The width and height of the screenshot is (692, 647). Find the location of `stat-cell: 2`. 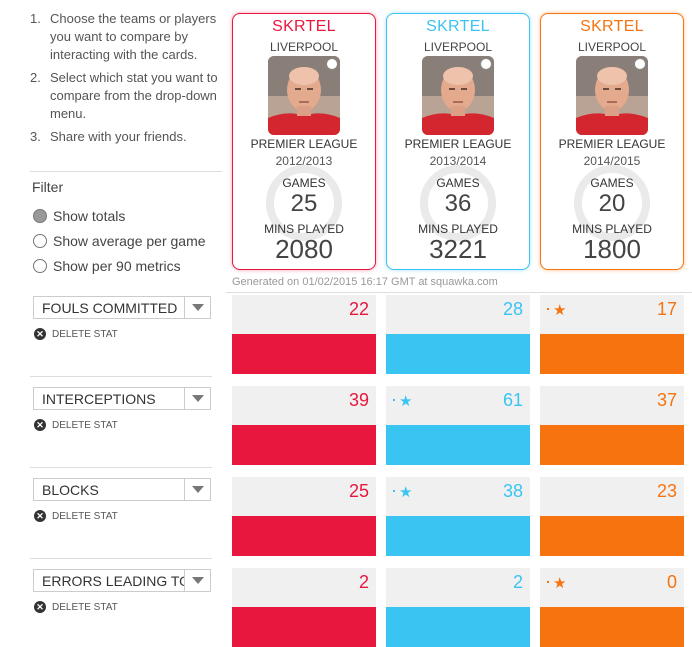

stat-cell: 2 is located at coordinates (458, 607).